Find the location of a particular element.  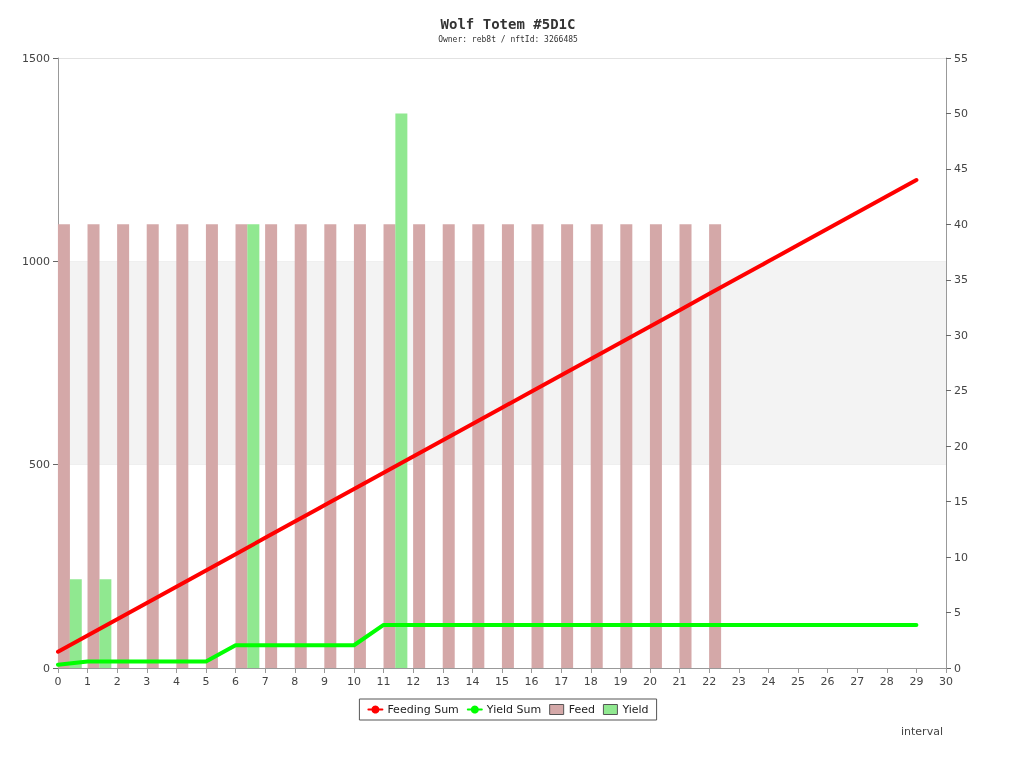

line-series is located at coordinates (487, 644).